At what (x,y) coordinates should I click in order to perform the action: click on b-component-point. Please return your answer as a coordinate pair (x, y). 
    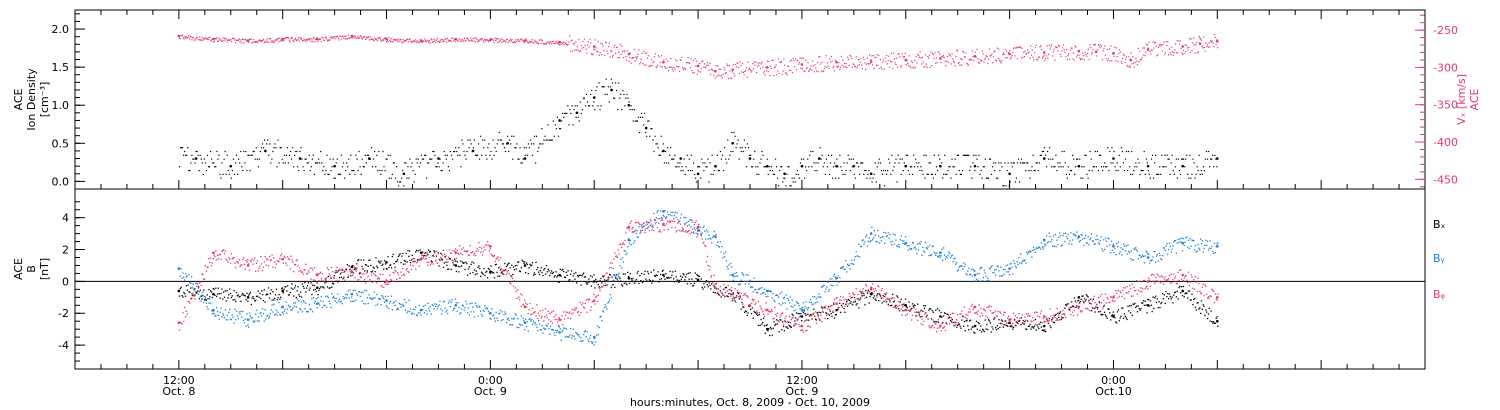
    Looking at the image, I should click on (1148, 305).